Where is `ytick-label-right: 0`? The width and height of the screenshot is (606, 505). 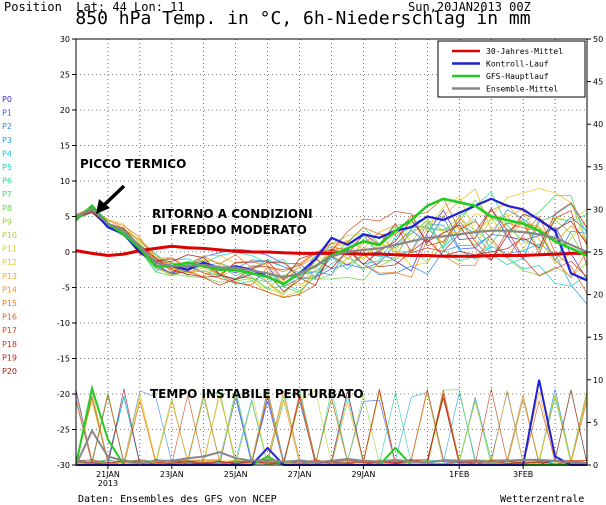
ytick-label-right: 0 is located at coordinates (595, 465).